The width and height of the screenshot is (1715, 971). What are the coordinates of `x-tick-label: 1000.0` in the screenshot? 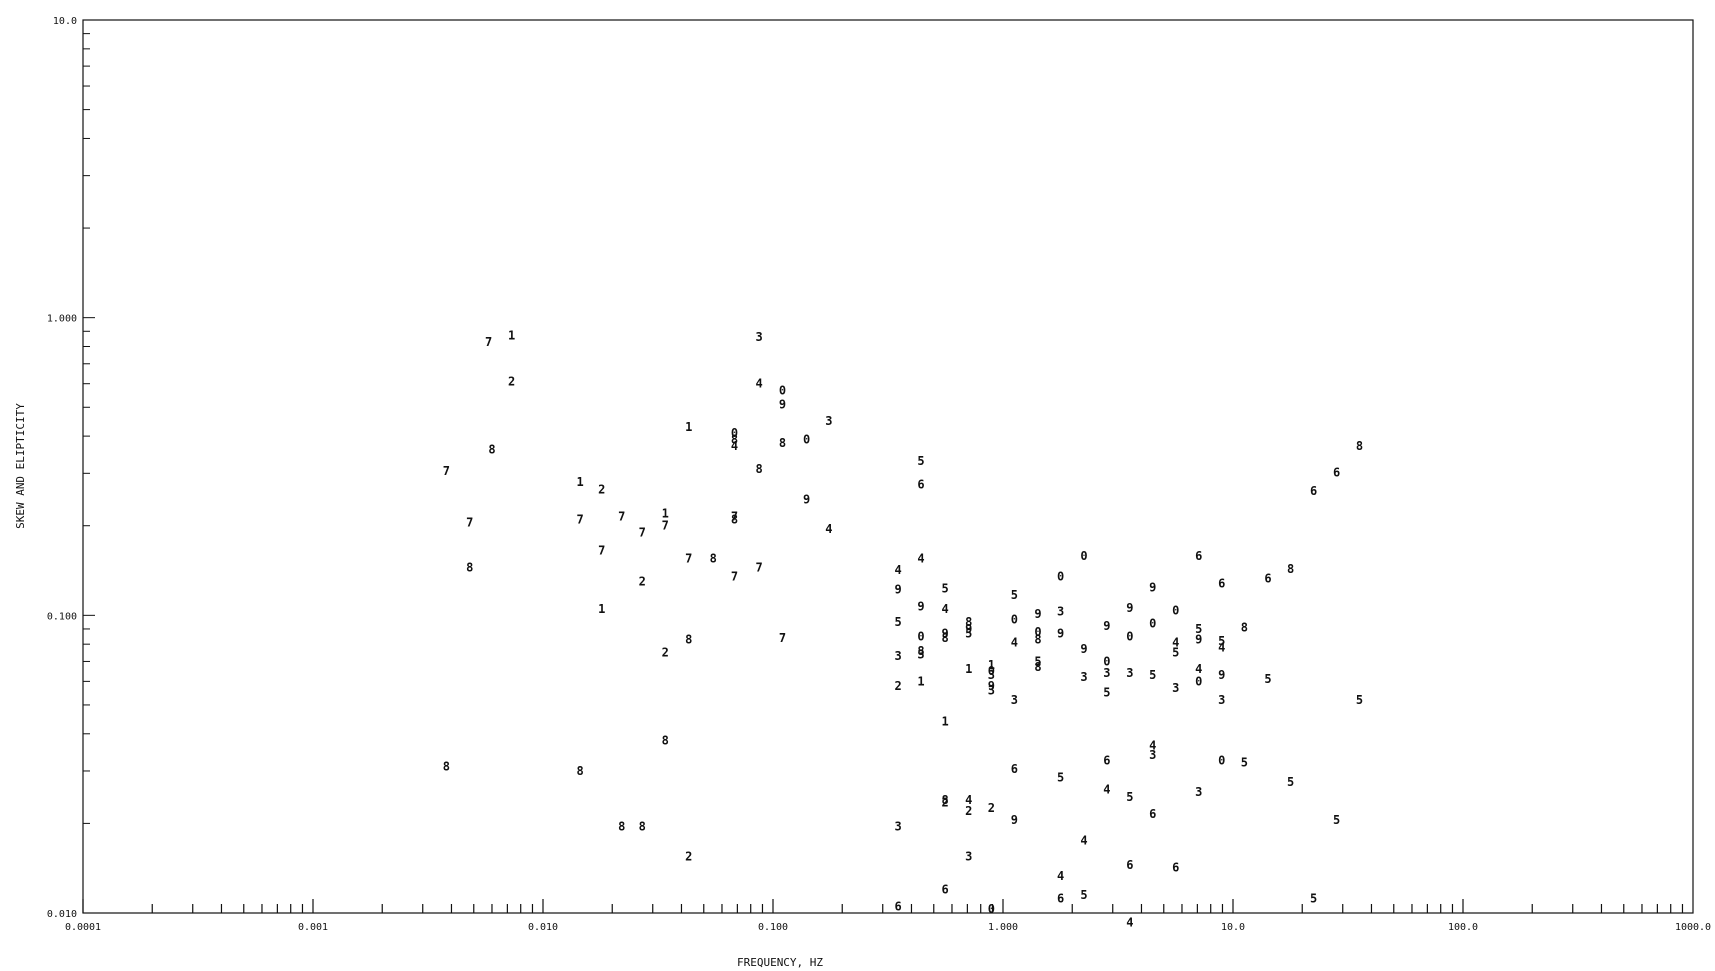 It's located at (1693, 927).